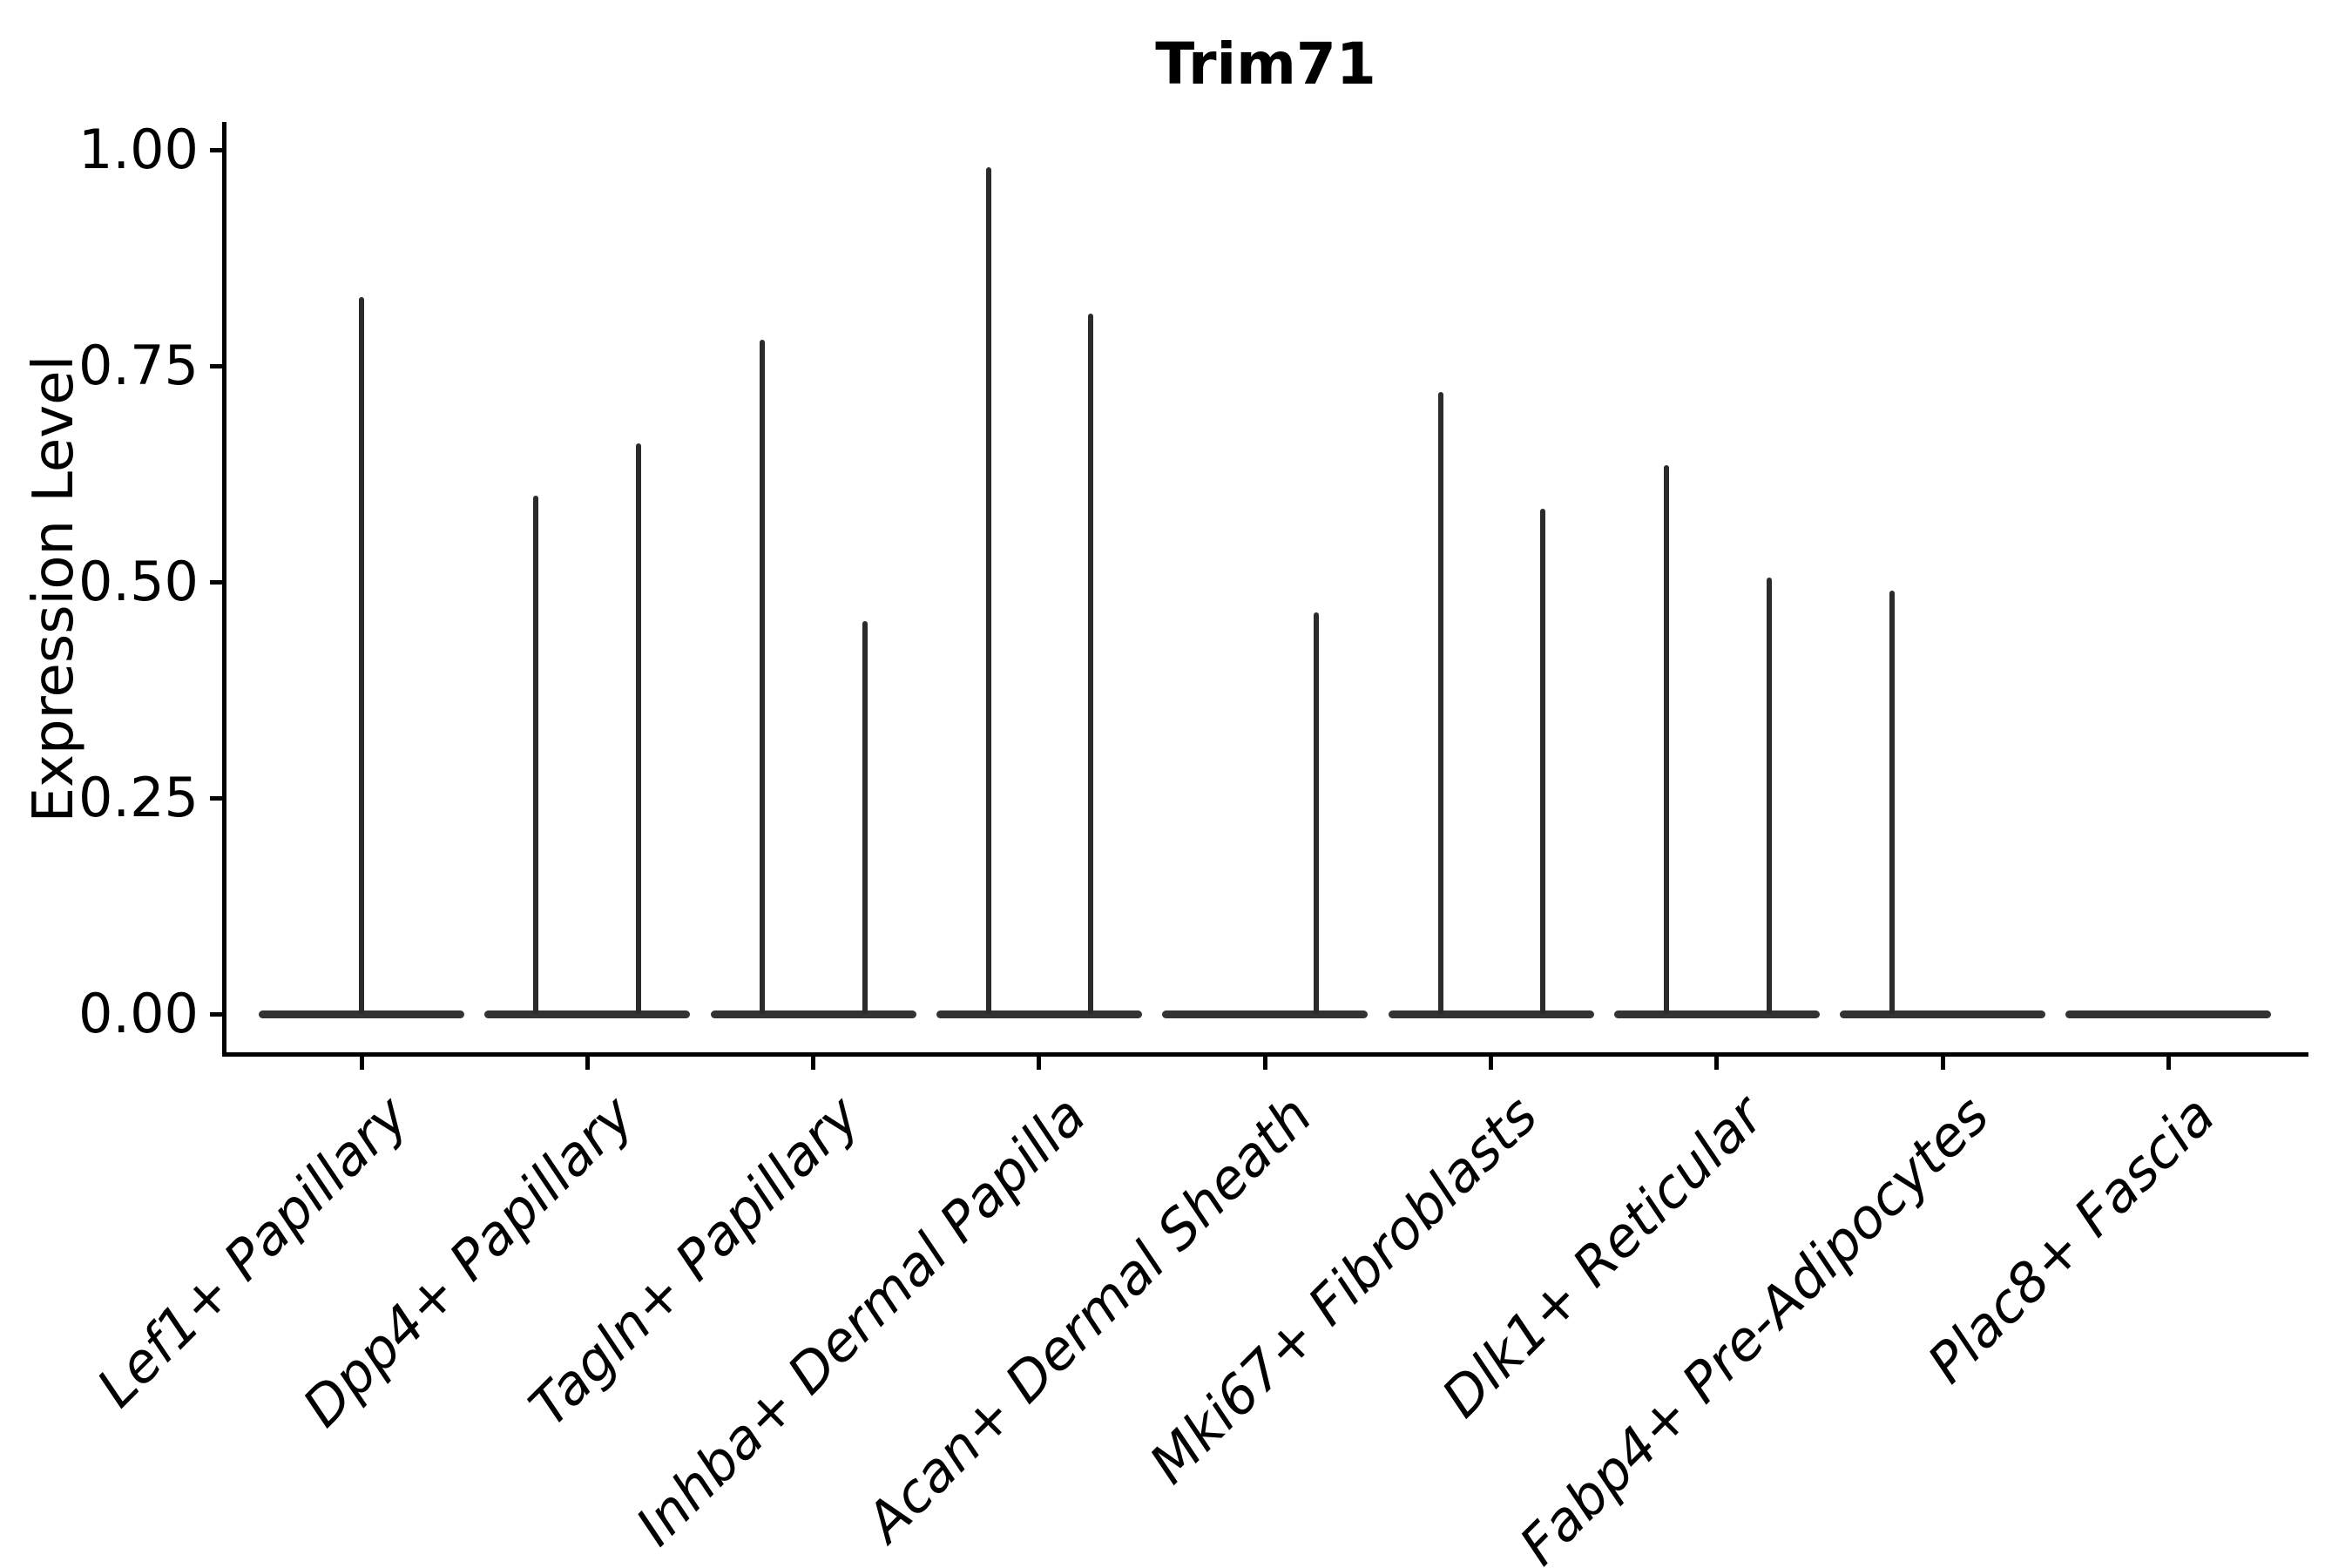 The width and height of the screenshot is (2352, 1568). What do you see at coordinates (138, 1014) in the screenshot?
I see `y-tick-label: 0.00` at bounding box center [138, 1014].